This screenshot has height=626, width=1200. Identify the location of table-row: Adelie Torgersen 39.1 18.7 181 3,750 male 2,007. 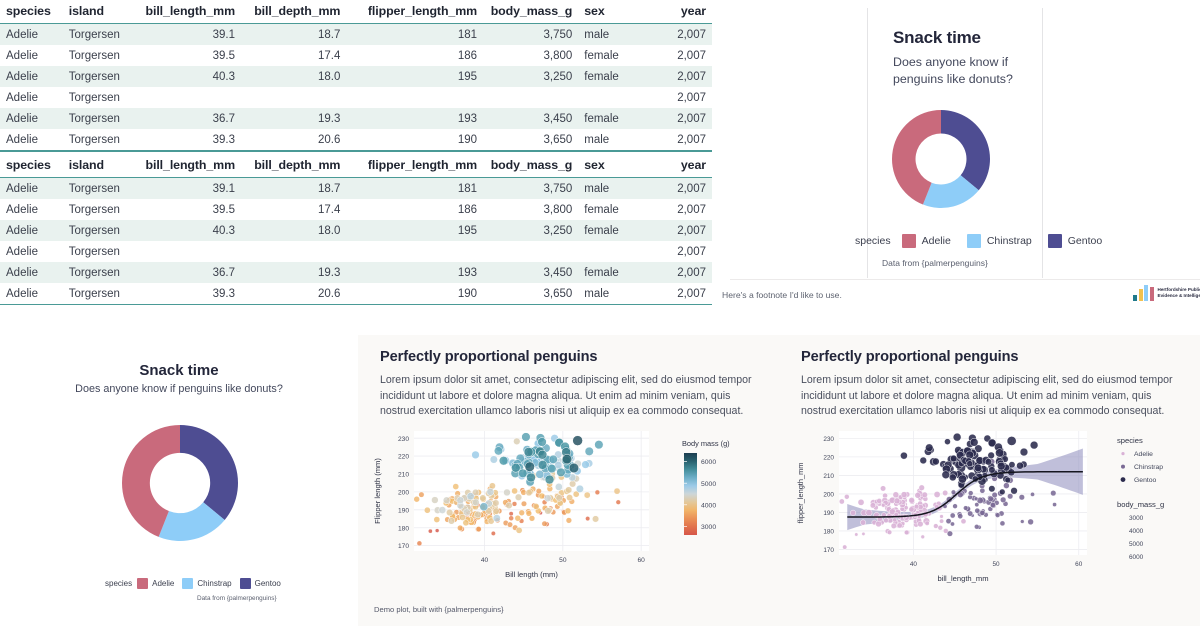
(356, 188).